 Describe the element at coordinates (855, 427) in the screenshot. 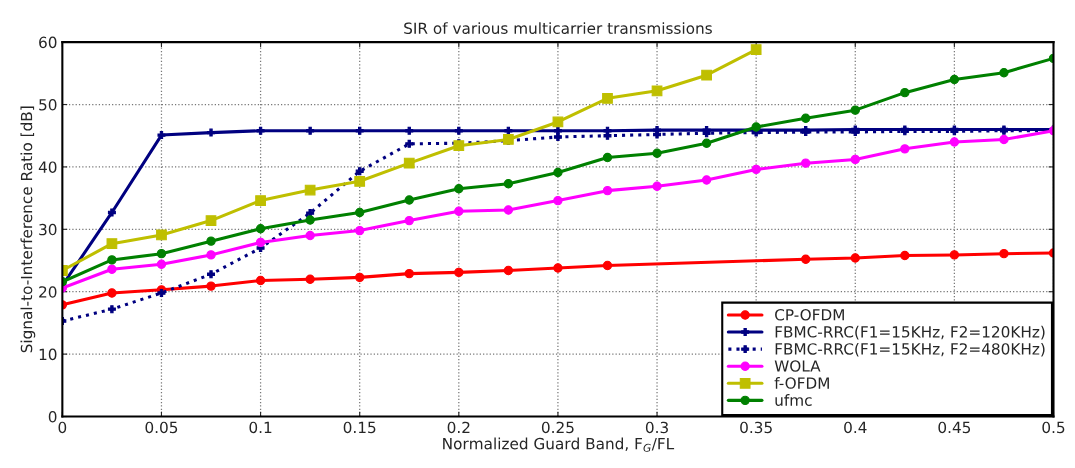

I see `x-tick-label: 0.4` at that location.